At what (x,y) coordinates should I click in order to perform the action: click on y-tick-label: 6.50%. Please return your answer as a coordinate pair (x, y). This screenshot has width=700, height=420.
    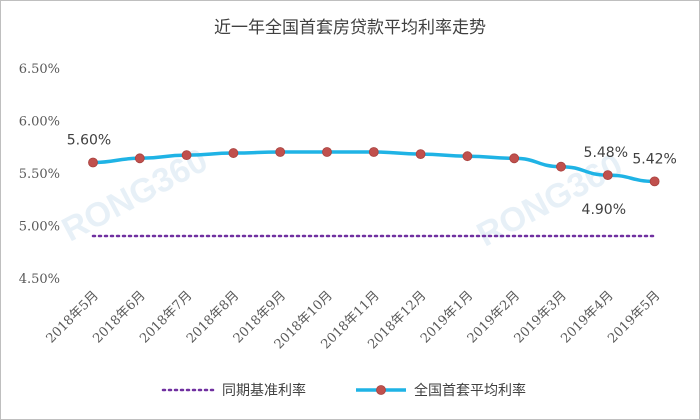
    Looking at the image, I should click on (39, 69).